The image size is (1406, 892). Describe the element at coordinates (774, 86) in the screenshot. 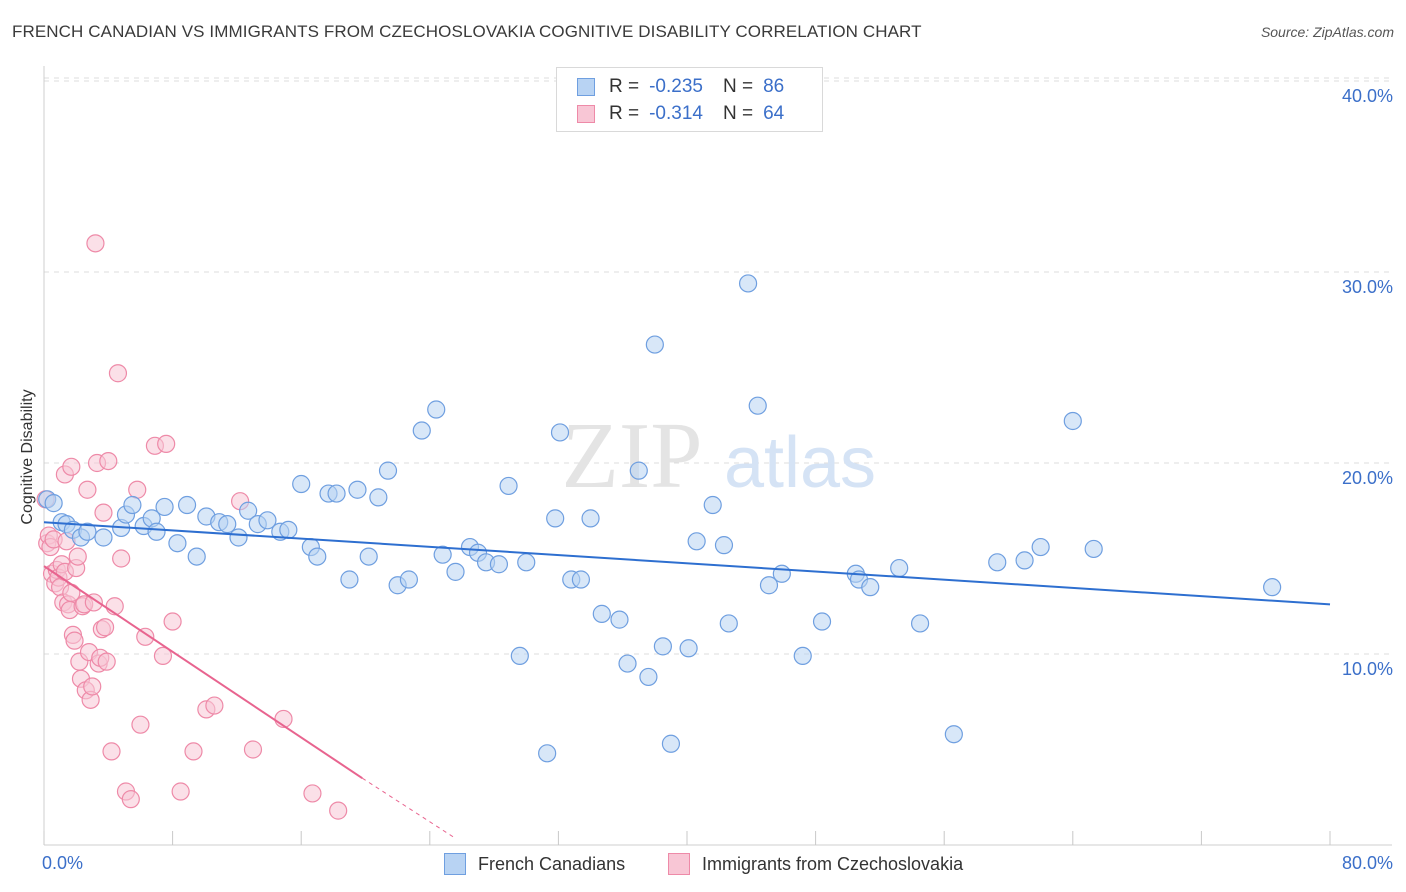

I see `n-value: 86` at that location.